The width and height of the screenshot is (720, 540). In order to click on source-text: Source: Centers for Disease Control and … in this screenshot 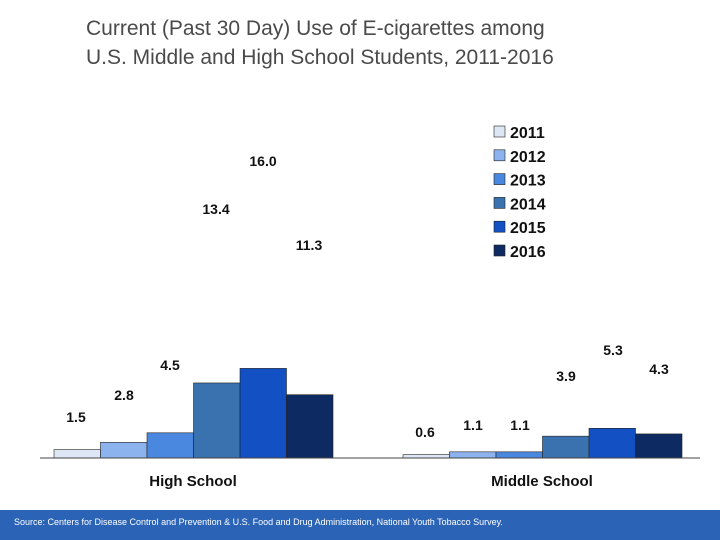, I will do `click(258, 522)`.